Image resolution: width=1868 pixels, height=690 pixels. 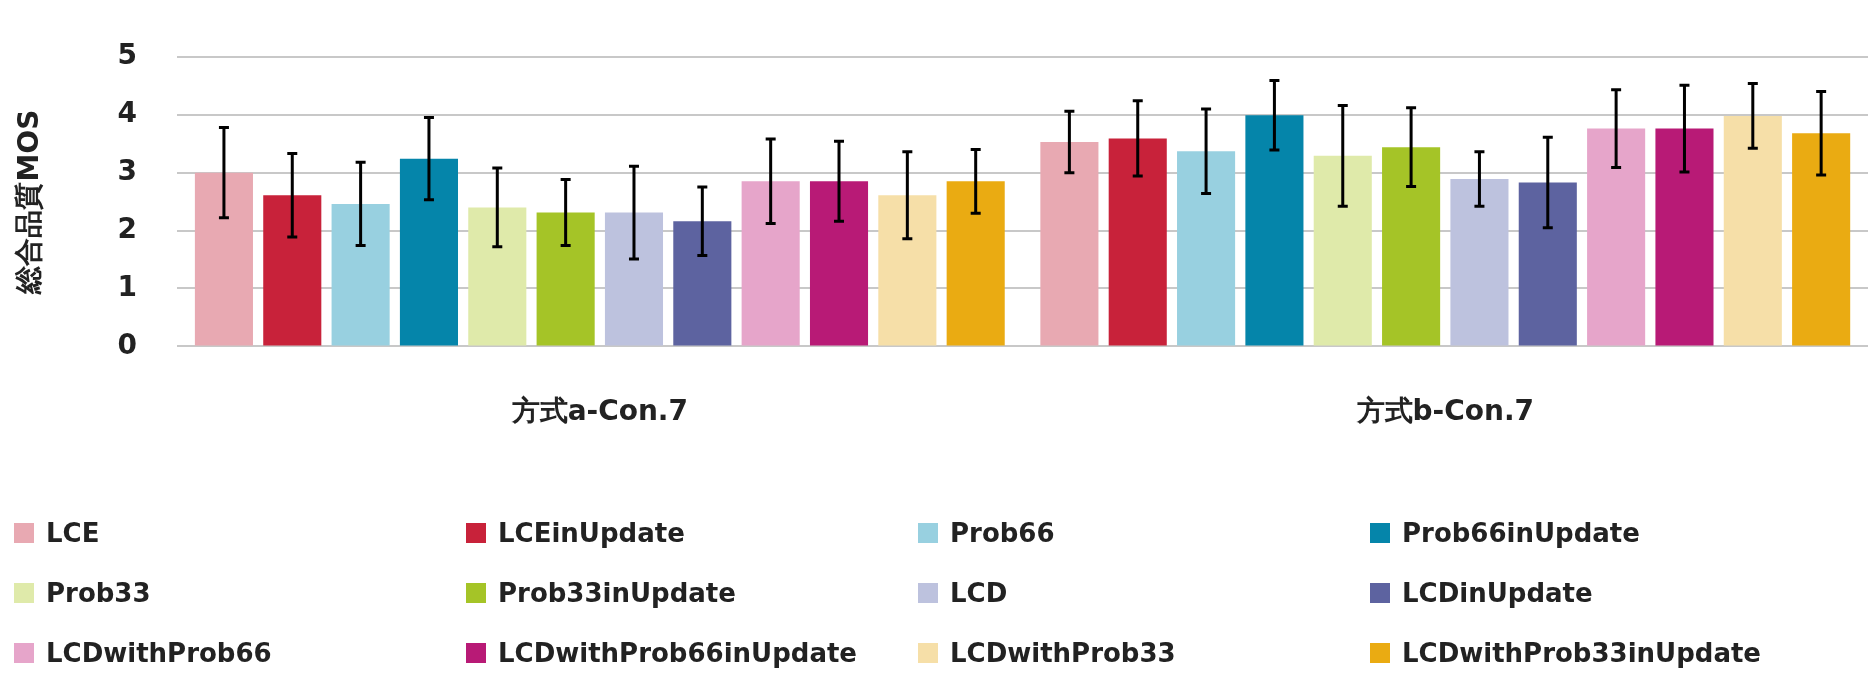 I want to click on x-tick-label: 方式a-Con.7, so click(x=599, y=411).